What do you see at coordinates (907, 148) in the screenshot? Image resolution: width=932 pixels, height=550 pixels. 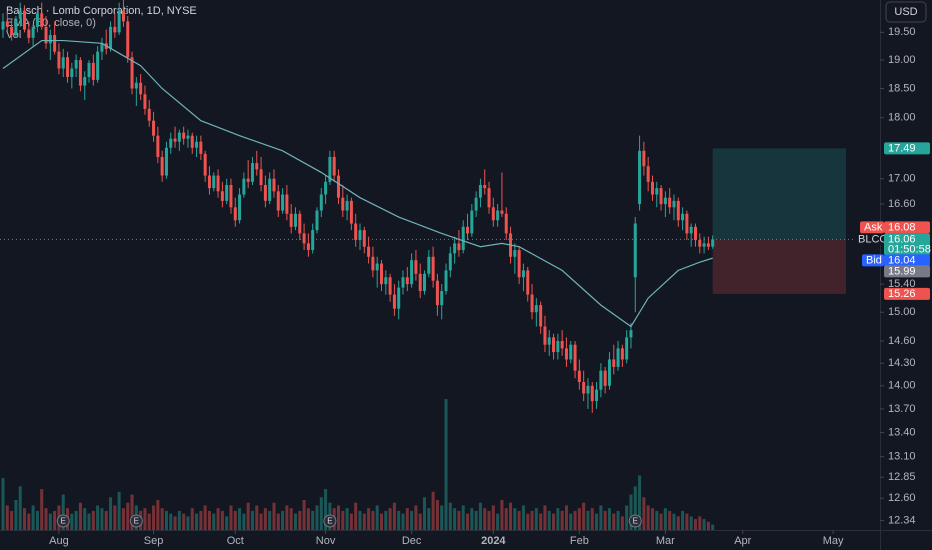 I see `target-label-bg` at bounding box center [907, 148].